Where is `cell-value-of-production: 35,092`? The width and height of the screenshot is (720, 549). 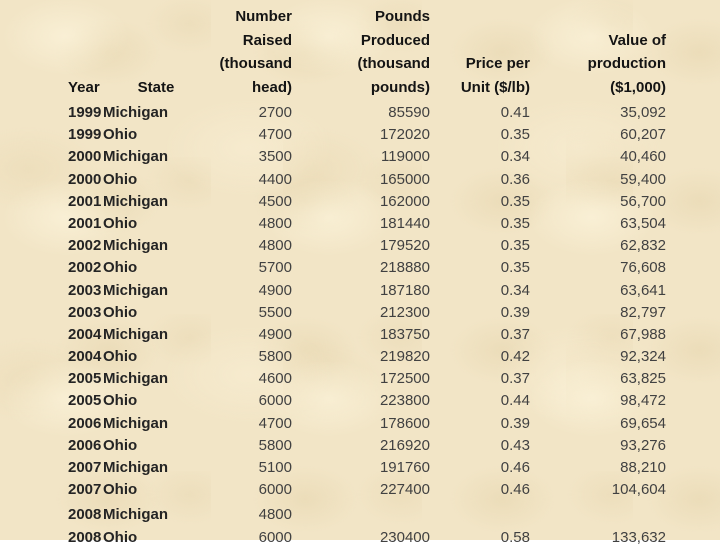
cell-value-of-production: 35,092 is located at coordinates (643, 112).